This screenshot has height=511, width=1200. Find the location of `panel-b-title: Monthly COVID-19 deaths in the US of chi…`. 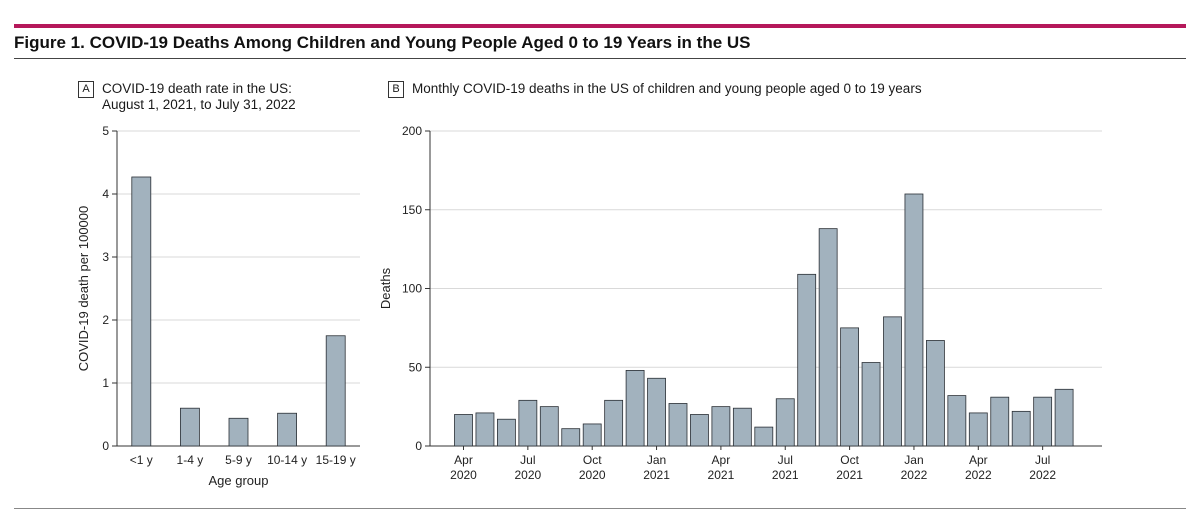

panel-b-title: Monthly COVID-19 deaths in the US of chi… is located at coordinates (667, 88).